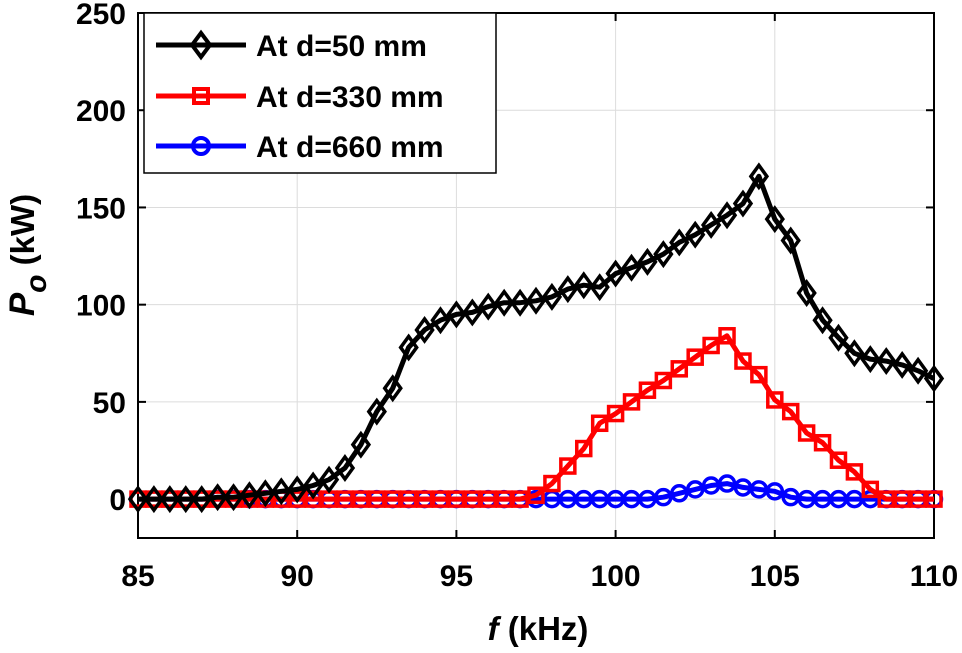 This screenshot has height=653, width=962. I want to click on y-tick-label: 50, so click(109, 403).